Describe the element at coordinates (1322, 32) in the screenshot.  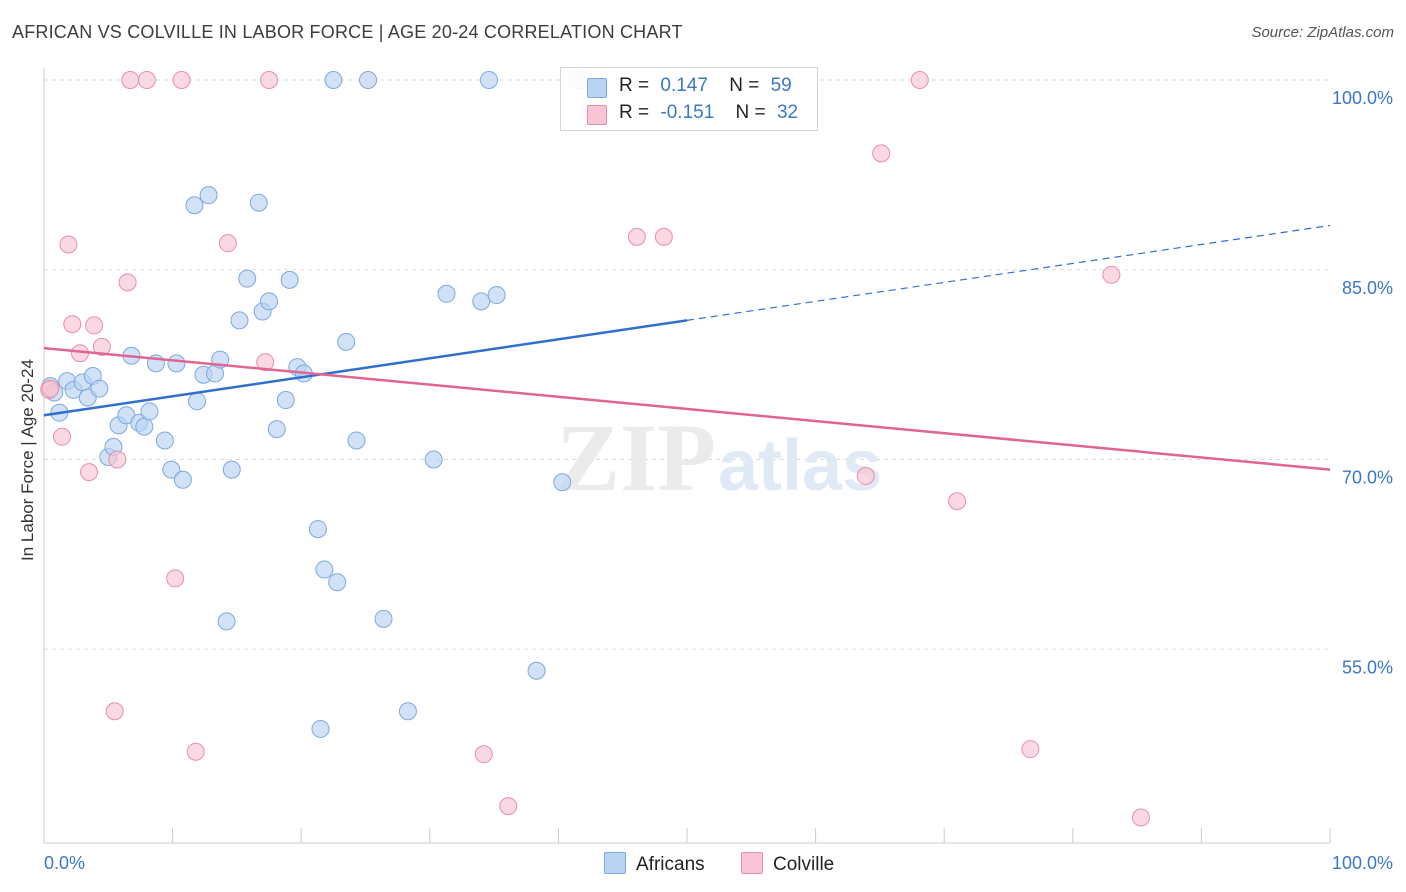
I see `source-credit: Source: ZipAtlas.com` at that location.